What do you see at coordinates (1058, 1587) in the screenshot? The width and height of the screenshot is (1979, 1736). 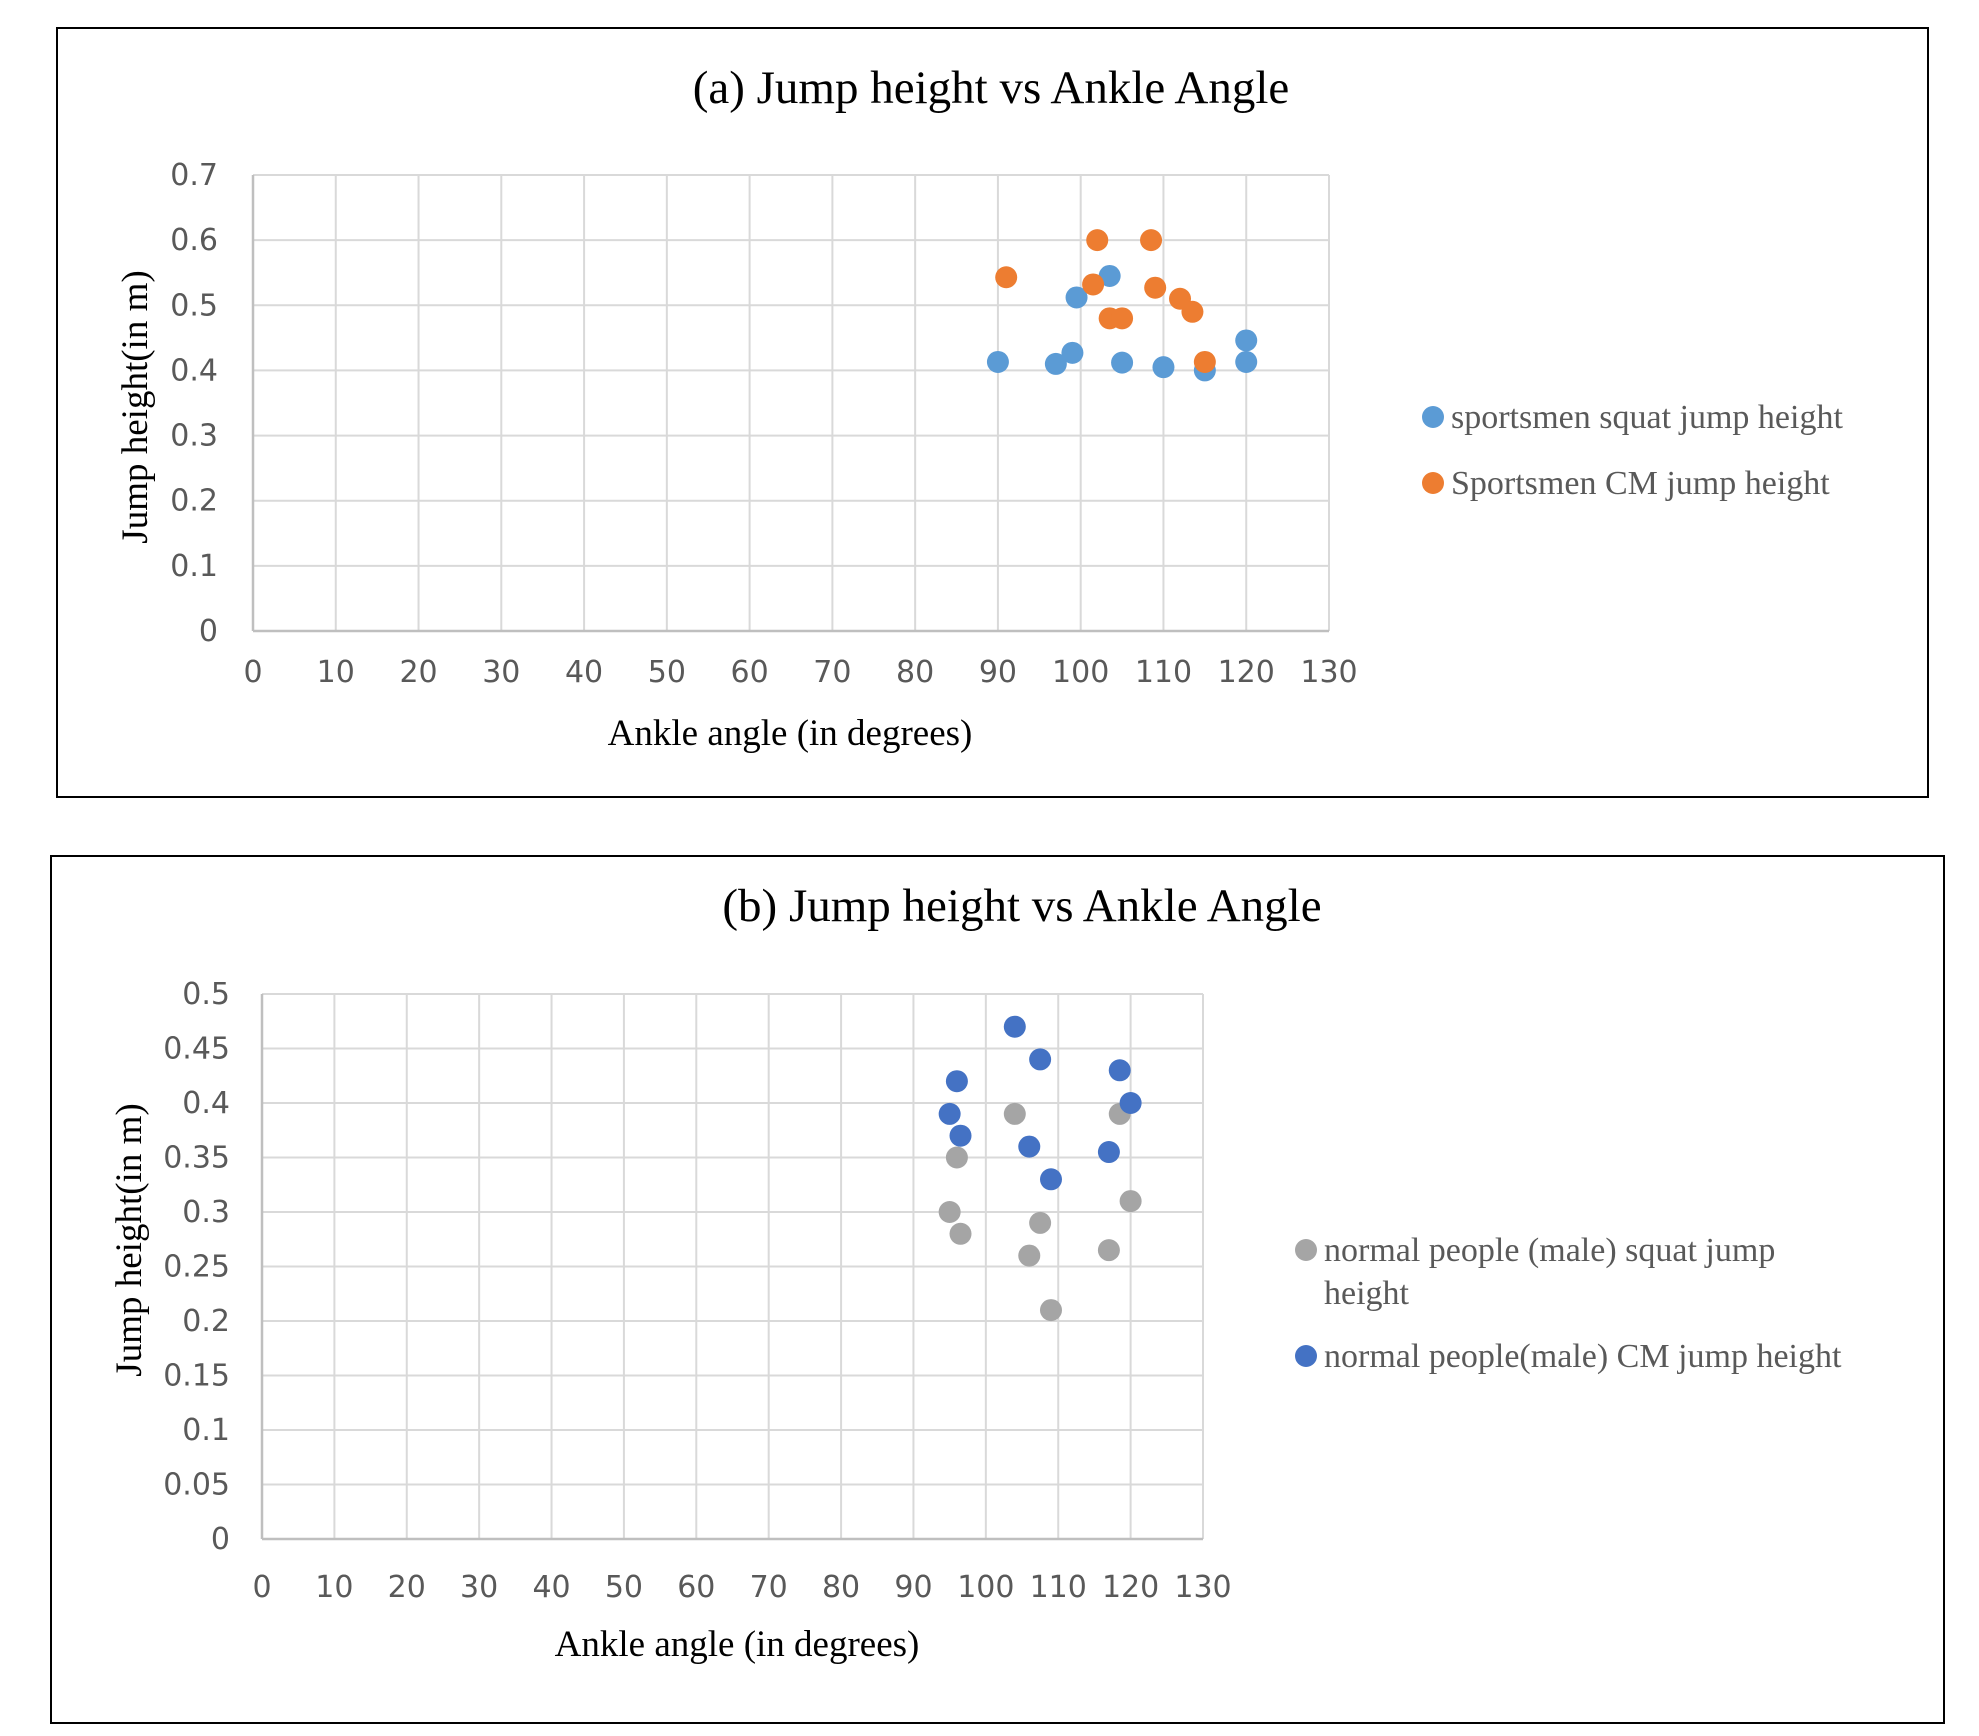 I see `x-tick-label: 110` at bounding box center [1058, 1587].